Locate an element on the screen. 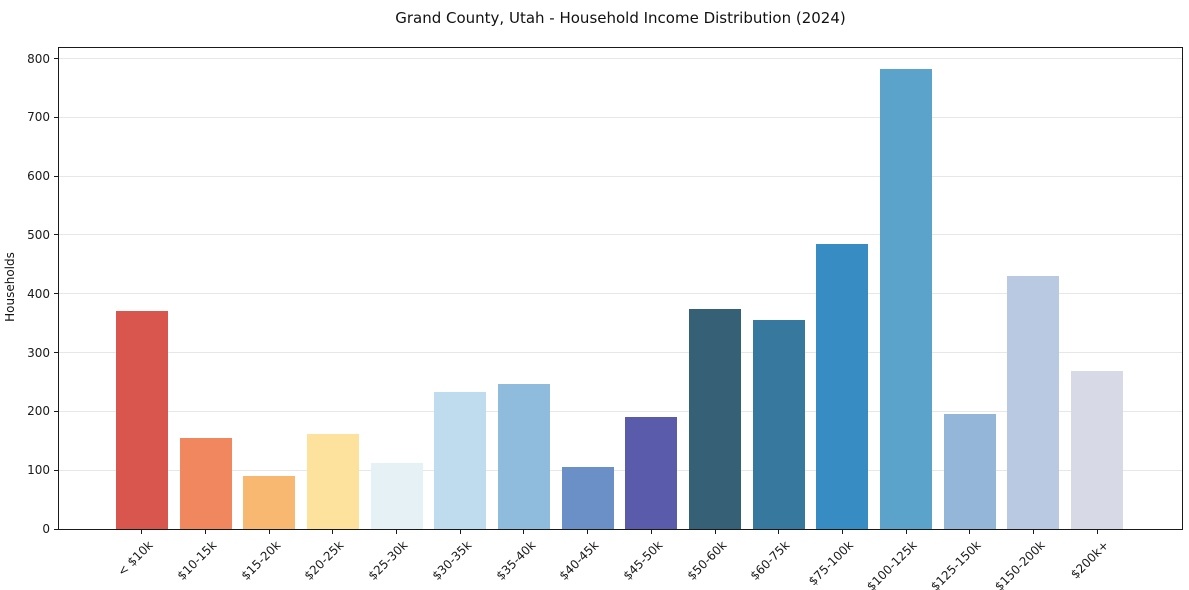  x-tick-label: $200k+ is located at coordinates (1089, 560).